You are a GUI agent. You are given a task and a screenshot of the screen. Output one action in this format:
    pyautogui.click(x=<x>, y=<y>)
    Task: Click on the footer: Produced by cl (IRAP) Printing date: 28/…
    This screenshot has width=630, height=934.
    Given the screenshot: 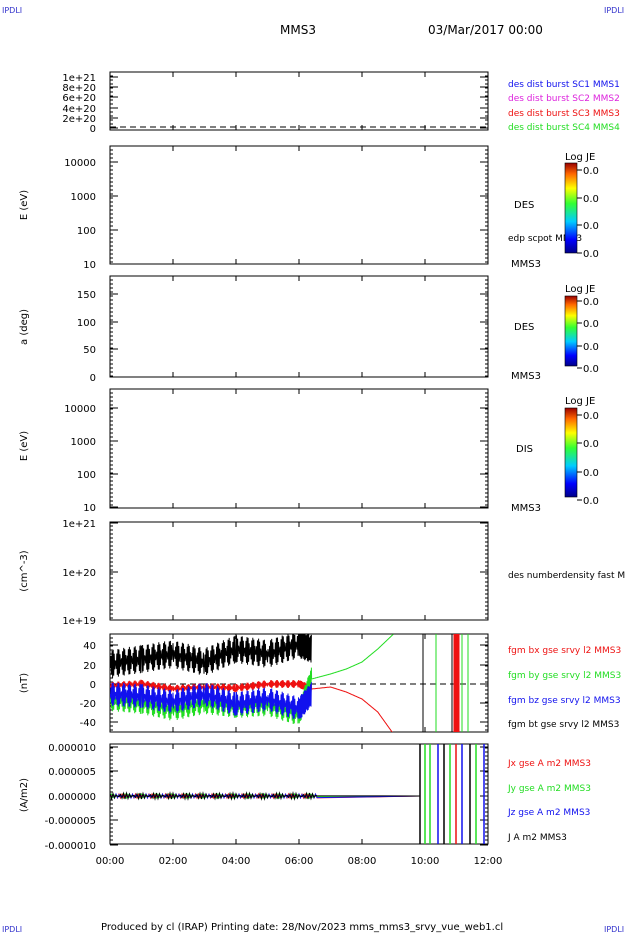 What is the action you would take?
    pyautogui.click(x=313, y=928)
    